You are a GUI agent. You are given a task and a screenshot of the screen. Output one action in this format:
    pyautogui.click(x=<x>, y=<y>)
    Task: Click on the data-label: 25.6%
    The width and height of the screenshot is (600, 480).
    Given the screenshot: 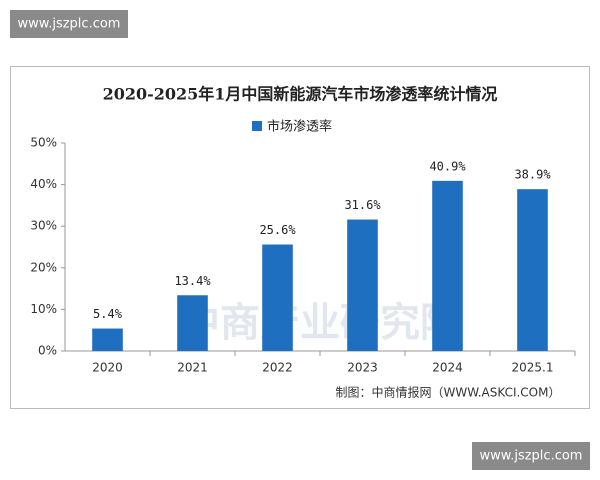 What is the action you would take?
    pyautogui.click(x=277, y=230)
    